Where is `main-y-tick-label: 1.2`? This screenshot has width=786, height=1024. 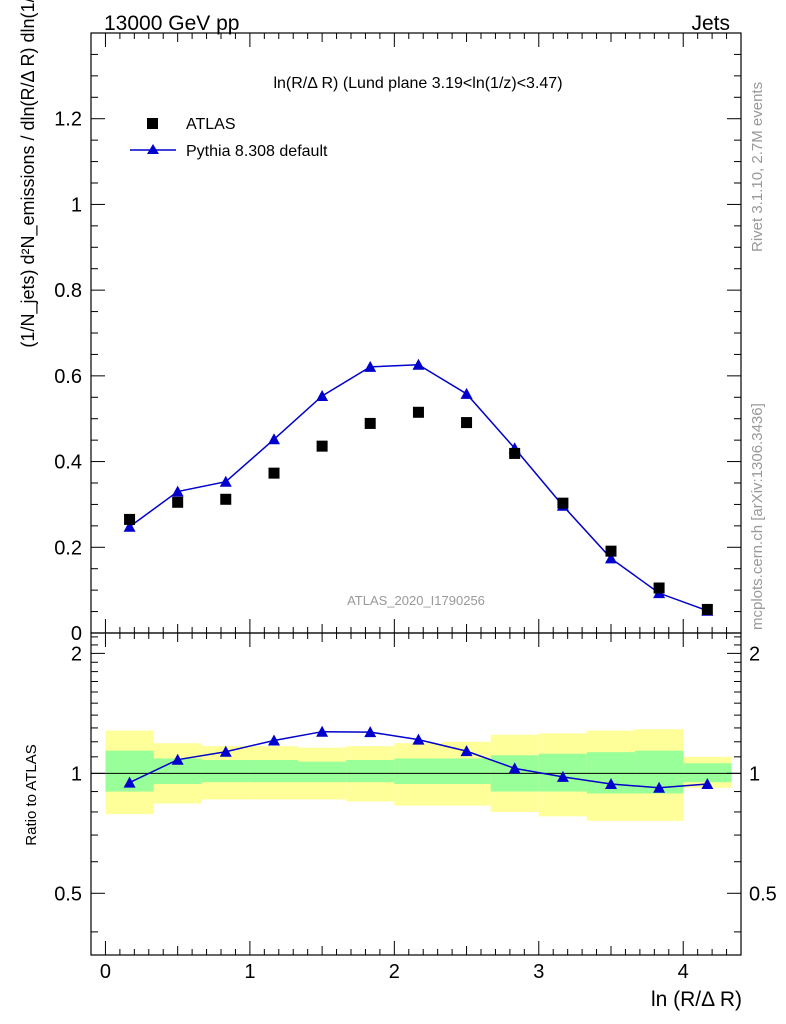
main-y-tick-label: 1.2 is located at coordinates (68, 120).